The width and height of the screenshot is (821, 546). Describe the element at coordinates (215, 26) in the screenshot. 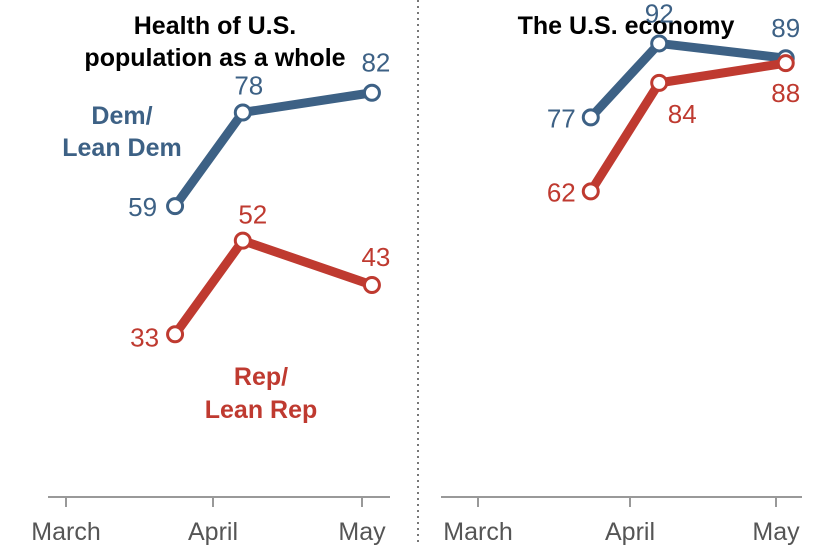

I see `panel-1-title-line-1: Health of U.S.` at that location.